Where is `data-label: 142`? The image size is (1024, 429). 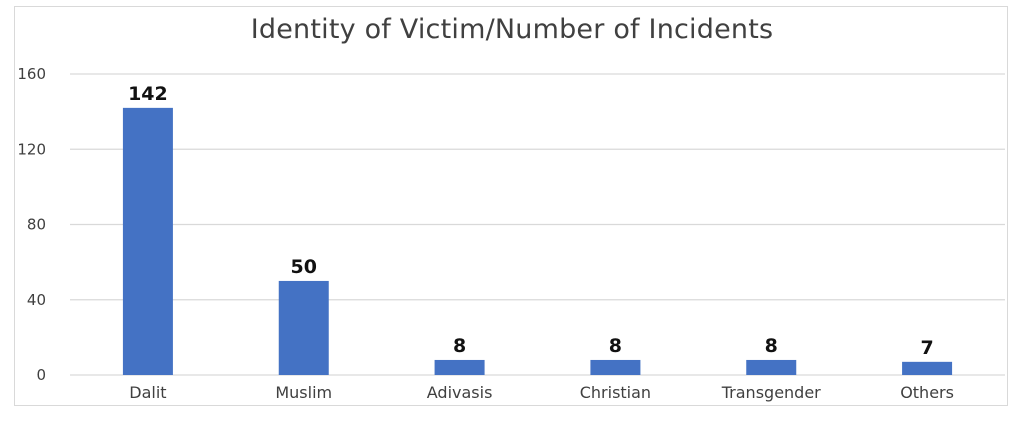 data-label: 142 is located at coordinates (148, 94).